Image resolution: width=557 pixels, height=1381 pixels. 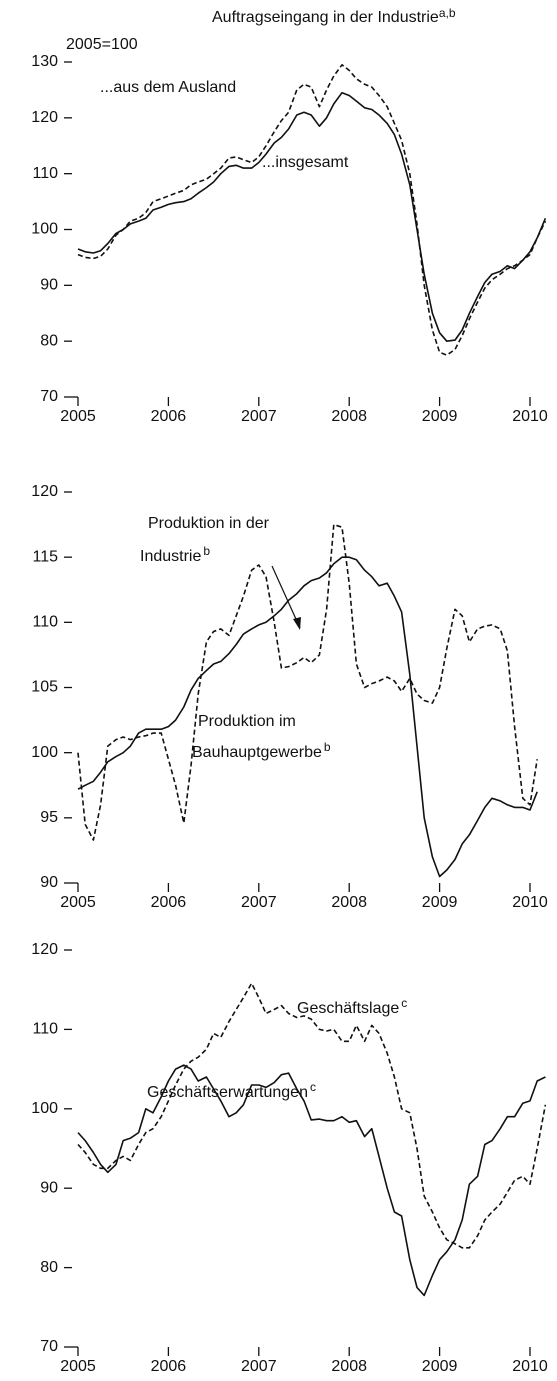 I want to click on series-label-text: ...aus dem Ausland, so click(x=168, y=87).